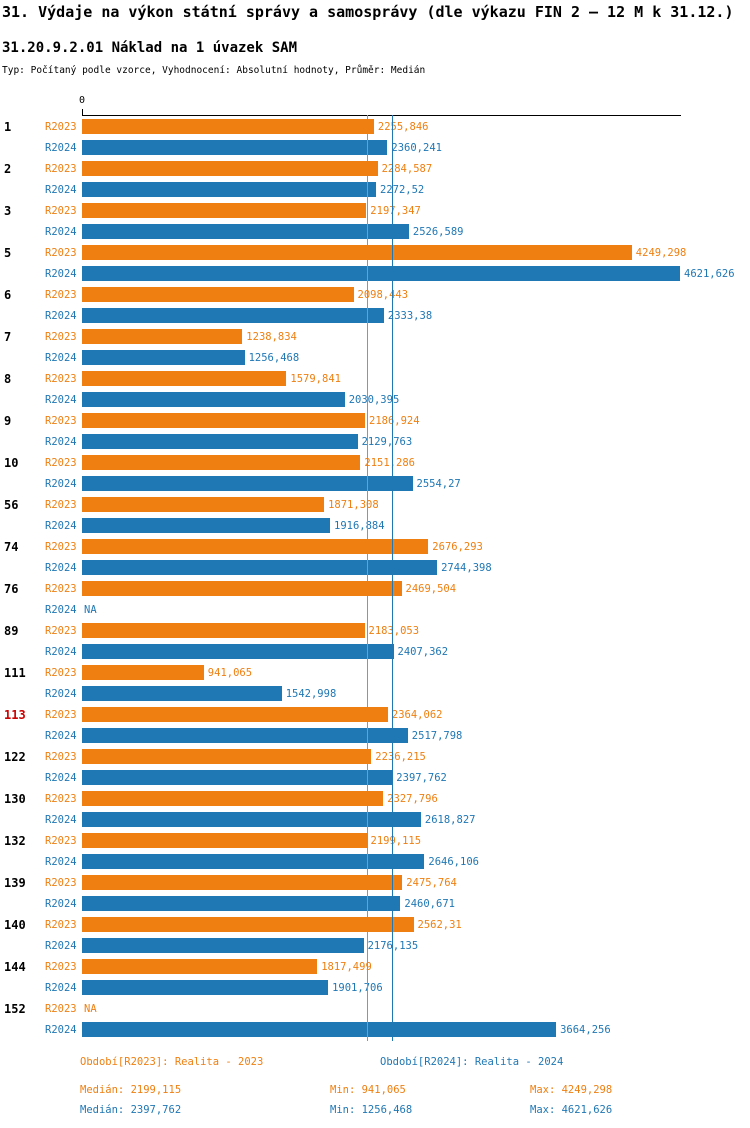  I want to click on bar-row: 56 R2023 1871,308, so click(375, 504).